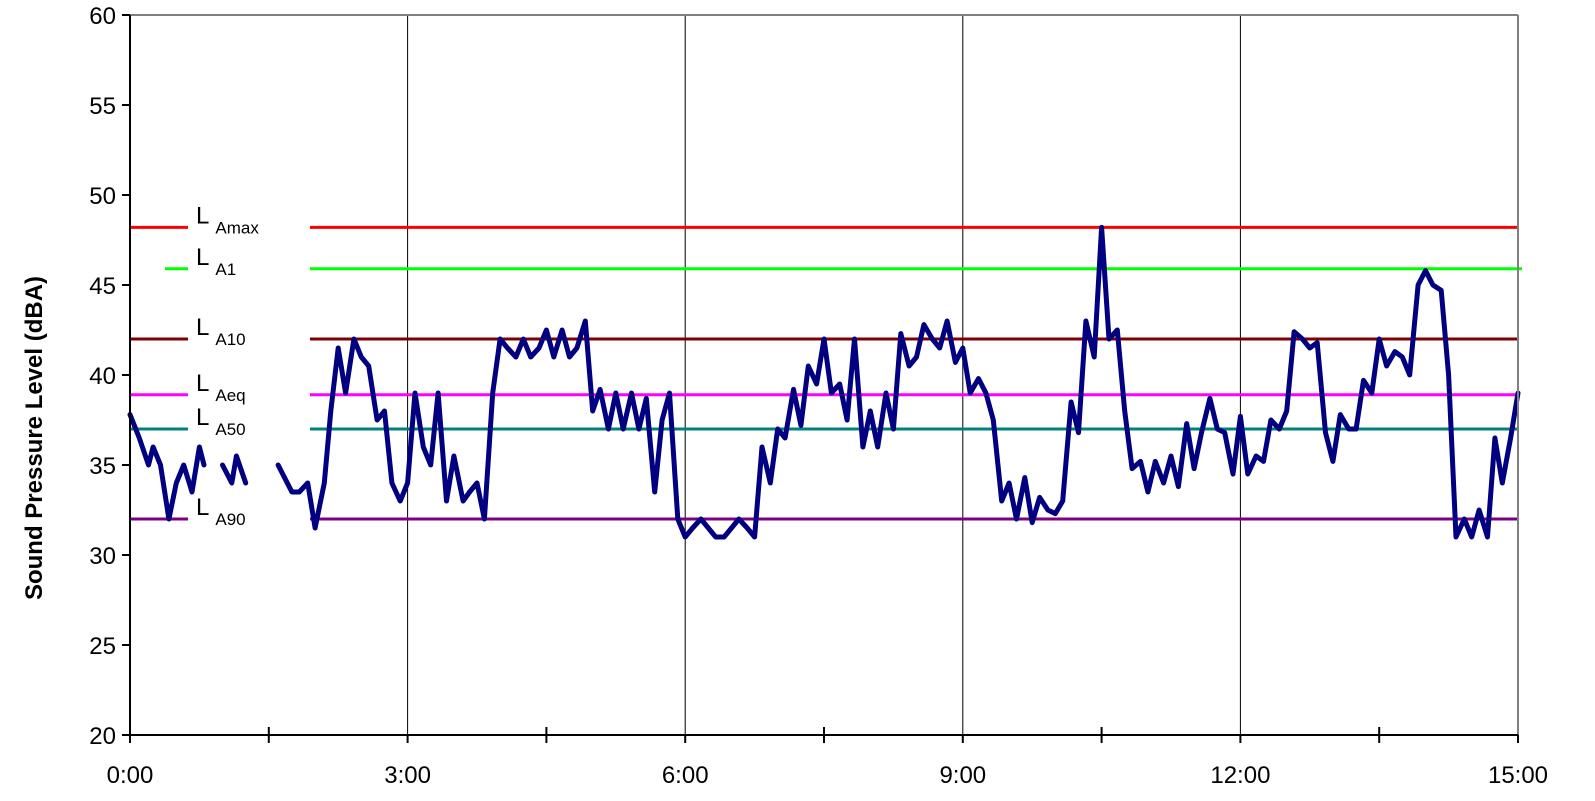 The height and width of the screenshot is (801, 1595). Describe the element at coordinates (1240, 775) in the screenshot. I see `x-tick-label-4: 12:00` at that location.